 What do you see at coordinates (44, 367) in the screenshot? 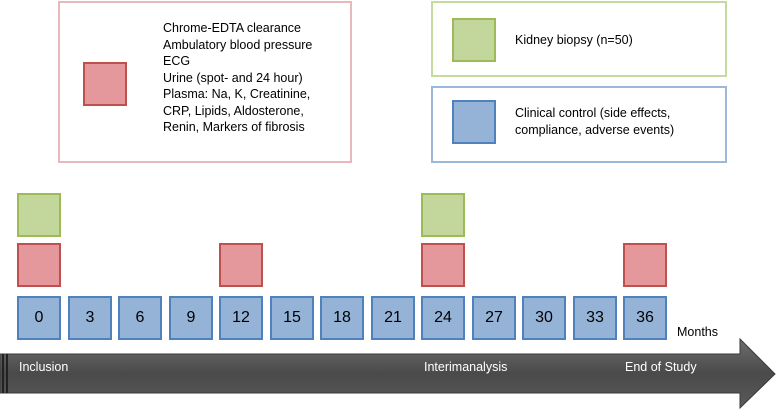
I see `inclusion-label: Inclusion` at bounding box center [44, 367].